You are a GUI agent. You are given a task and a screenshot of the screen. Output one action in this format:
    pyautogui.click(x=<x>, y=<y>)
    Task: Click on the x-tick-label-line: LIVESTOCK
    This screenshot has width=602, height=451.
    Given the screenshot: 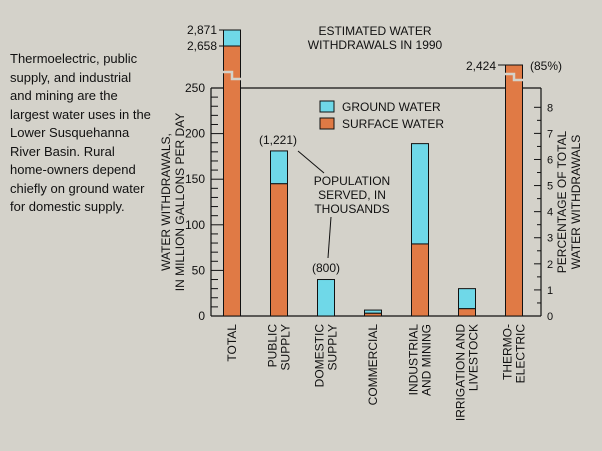 What is the action you would take?
    pyautogui.click(x=474, y=357)
    